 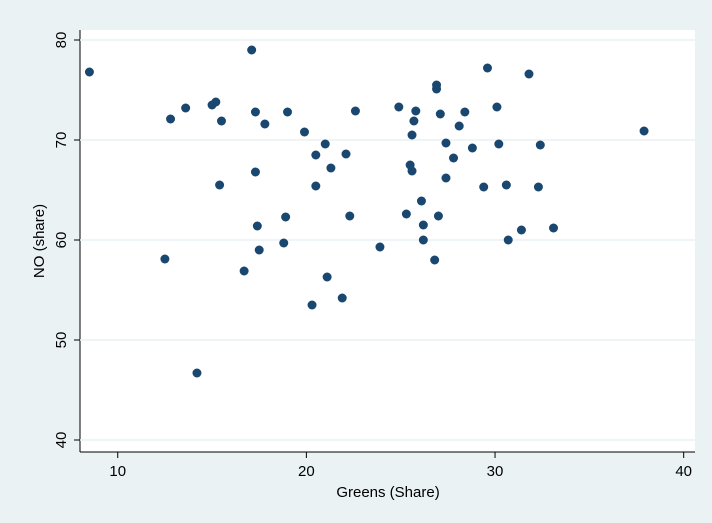 I want to click on x-axis-label: Greens (Share), so click(x=387, y=492).